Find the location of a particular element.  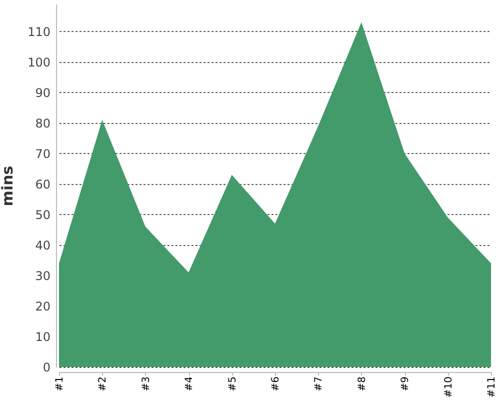

y-tick-label: 70 is located at coordinates (42, 153).